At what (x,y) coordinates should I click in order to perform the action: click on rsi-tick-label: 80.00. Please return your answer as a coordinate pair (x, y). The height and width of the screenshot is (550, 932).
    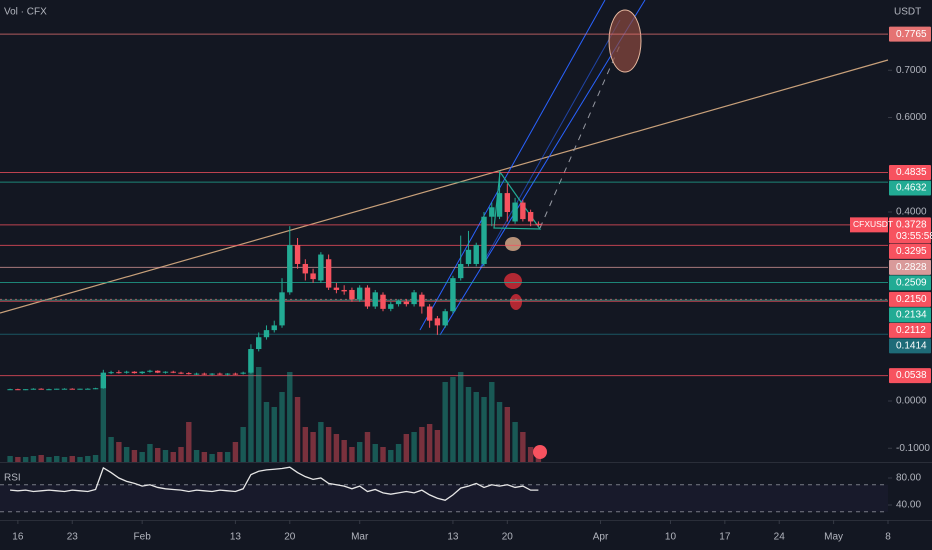
    Looking at the image, I should click on (908, 478).